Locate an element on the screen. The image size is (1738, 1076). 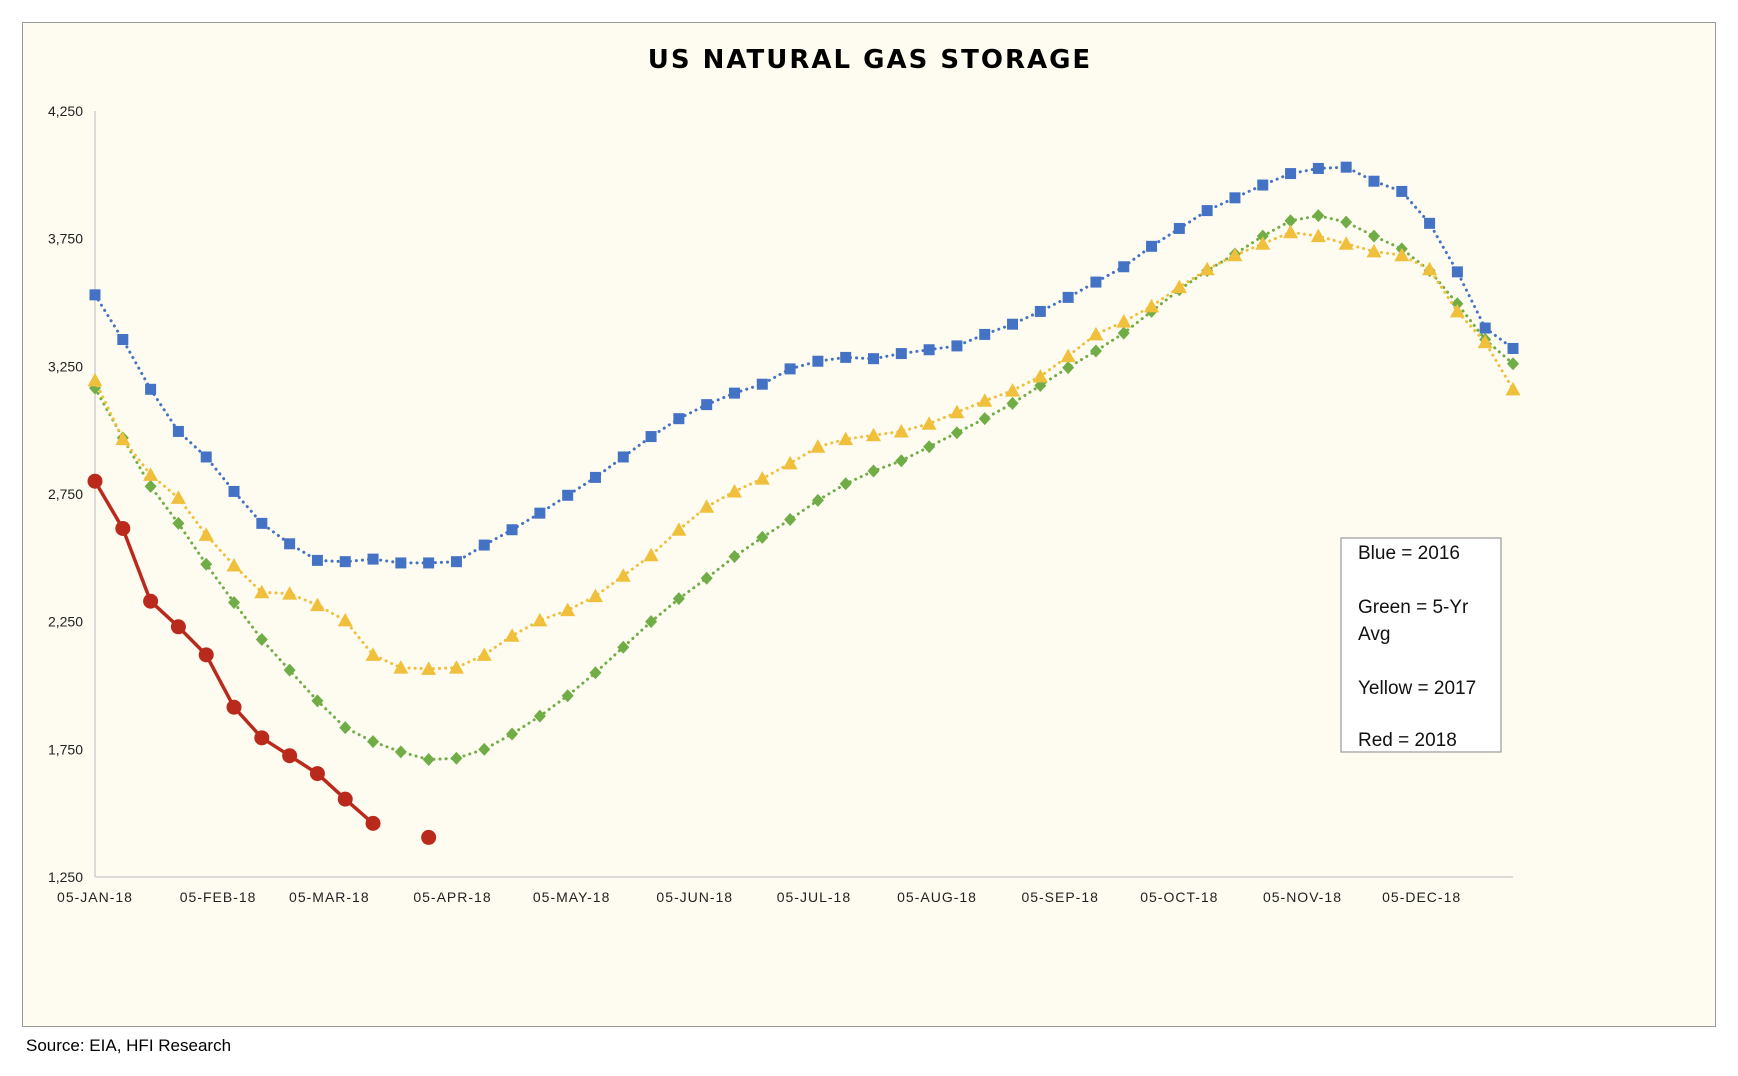
y-tick-label: 2,750 is located at coordinates (65, 494).